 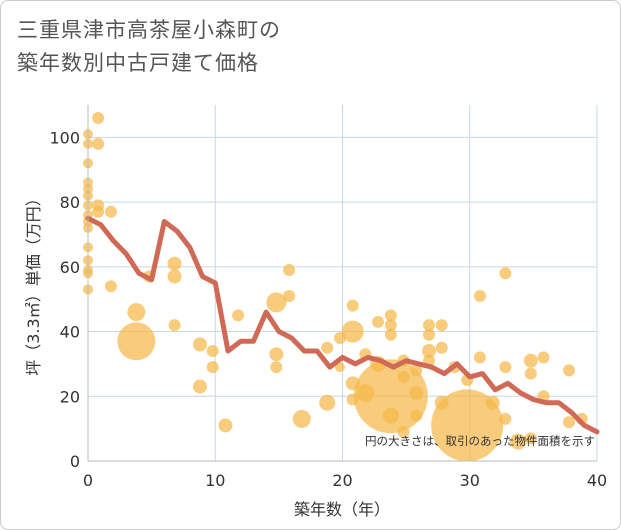 What do you see at coordinates (470, 480) in the screenshot?
I see `x-tick-label: 30` at bounding box center [470, 480].